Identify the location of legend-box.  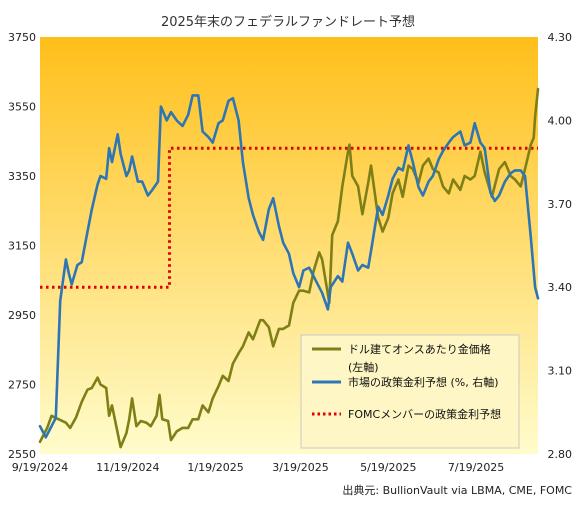
(410, 391).